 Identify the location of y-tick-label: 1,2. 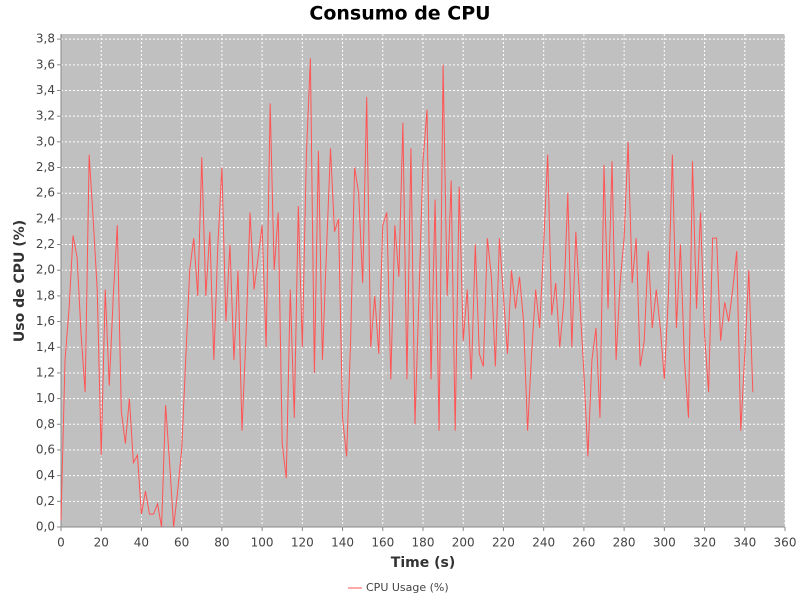
(45, 372).